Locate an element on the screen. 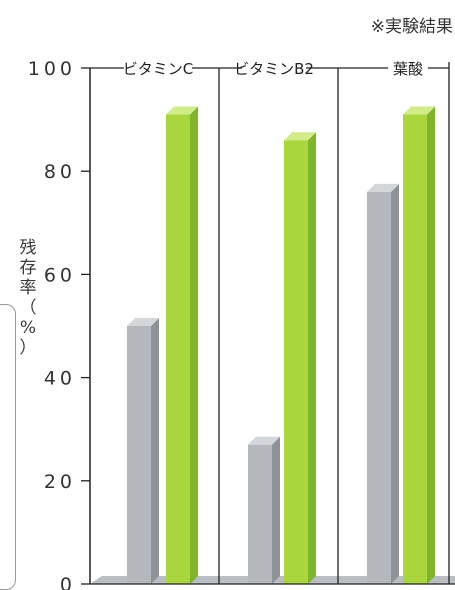  y-tick-label: 40 is located at coordinates (60, 379).